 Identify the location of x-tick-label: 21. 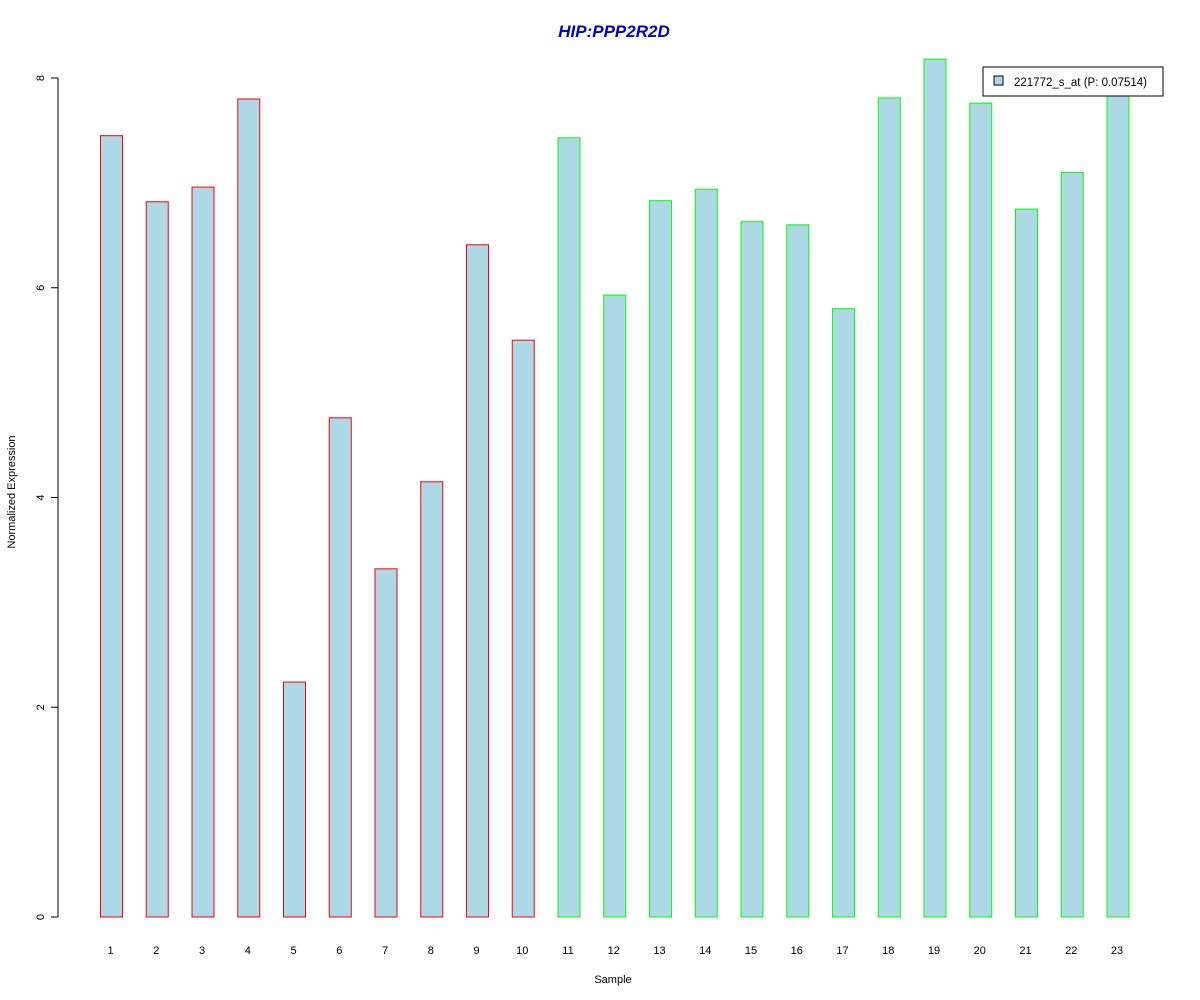
(1025, 951).